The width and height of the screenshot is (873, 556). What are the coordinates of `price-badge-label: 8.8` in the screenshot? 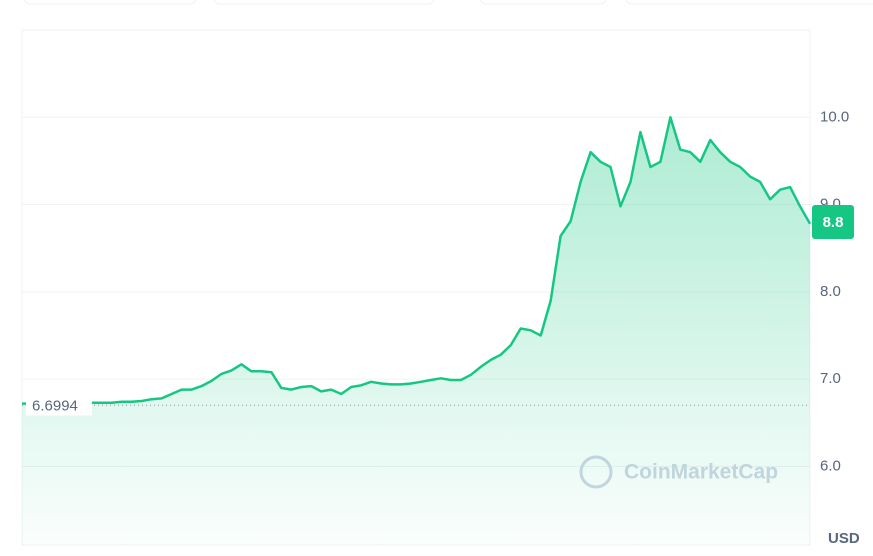 It's located at (833, 222).